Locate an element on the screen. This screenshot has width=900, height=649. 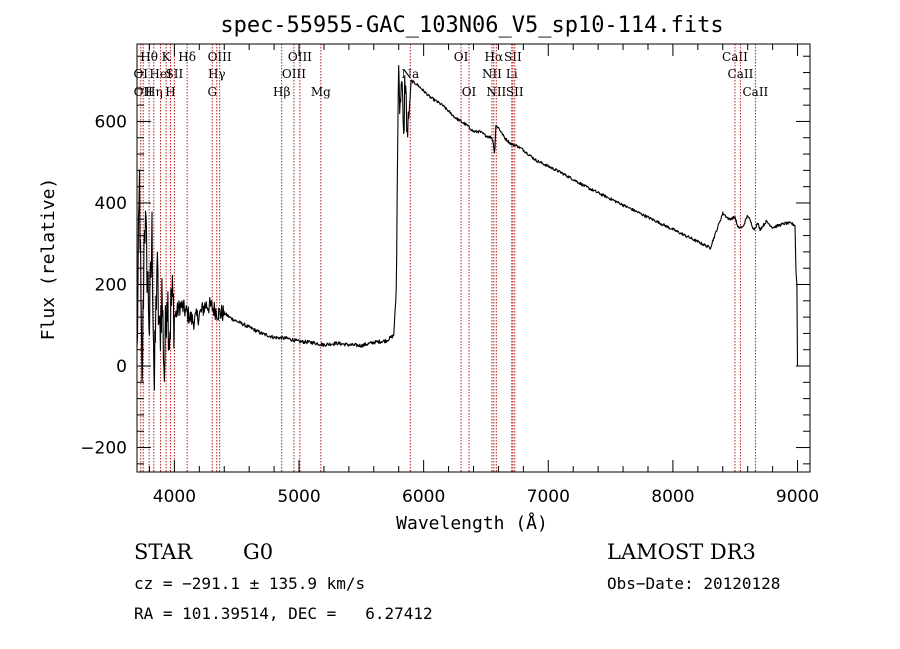
line-marker-label: Na is located at coordinates (410, 74).